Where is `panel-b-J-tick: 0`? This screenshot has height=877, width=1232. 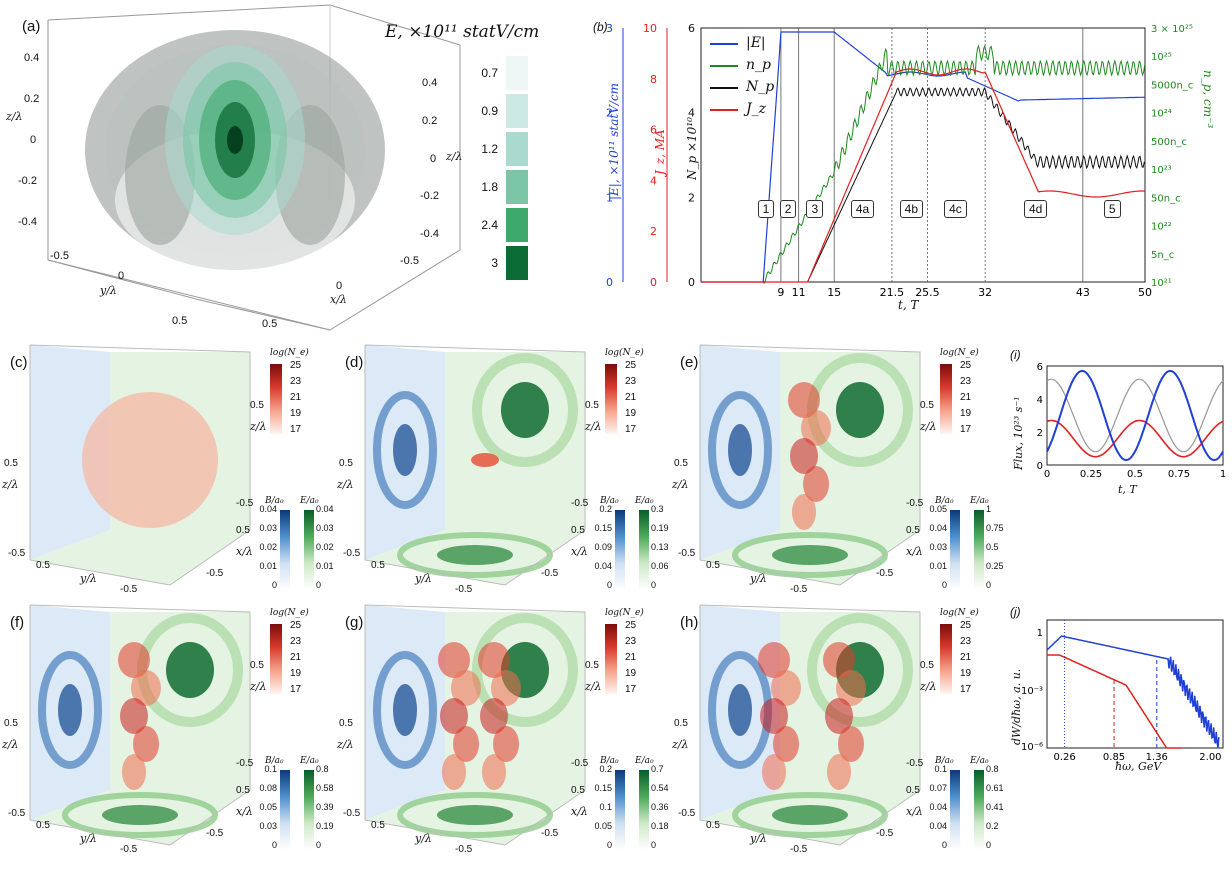
panel-b-J-tick: 0 is located at coordinates (653, 282).